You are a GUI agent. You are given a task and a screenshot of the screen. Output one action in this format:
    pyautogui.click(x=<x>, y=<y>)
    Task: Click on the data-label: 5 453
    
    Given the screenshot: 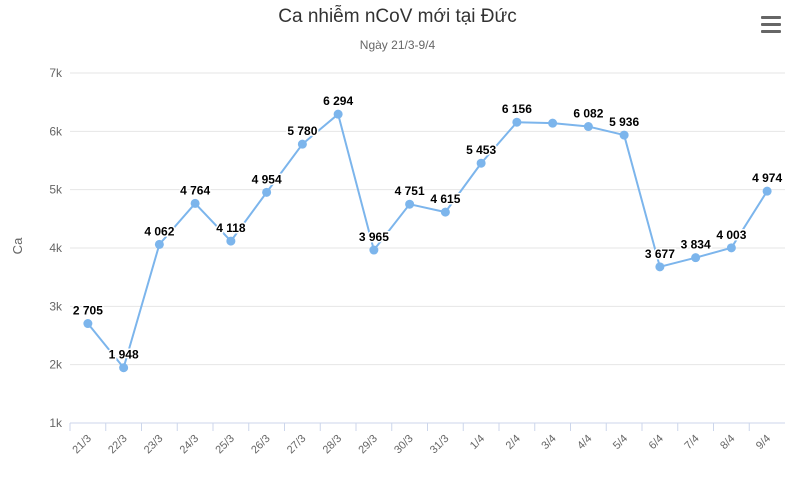 What is the action you would take?
    pyautogui.click(x=481, y=150)
    